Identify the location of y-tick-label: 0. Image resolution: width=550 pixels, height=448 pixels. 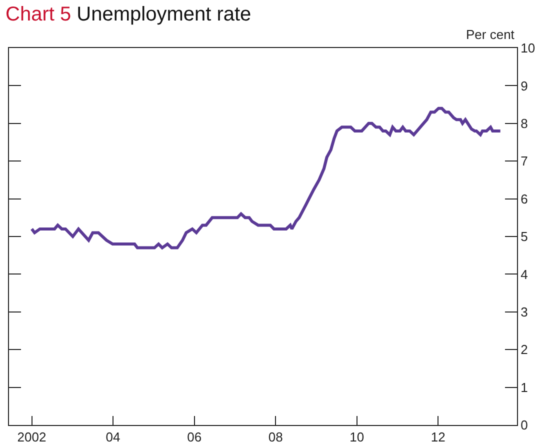
(524, 425).